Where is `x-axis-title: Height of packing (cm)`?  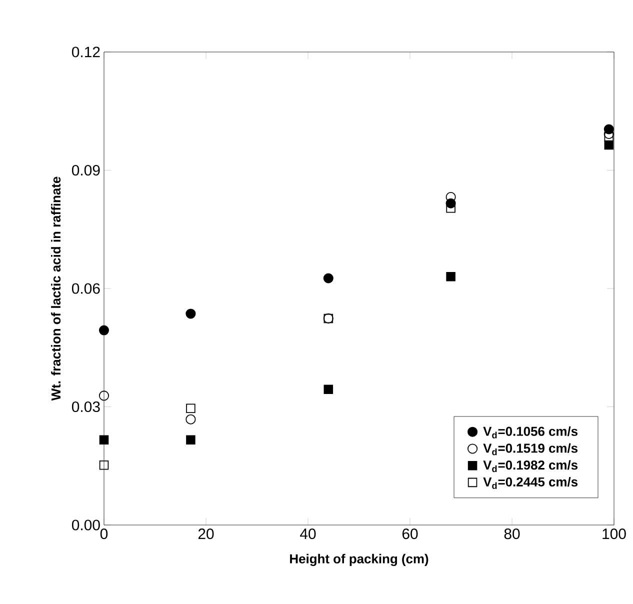
x-axis-title: Height of packing (cm) is located at coordinates (359, 560).